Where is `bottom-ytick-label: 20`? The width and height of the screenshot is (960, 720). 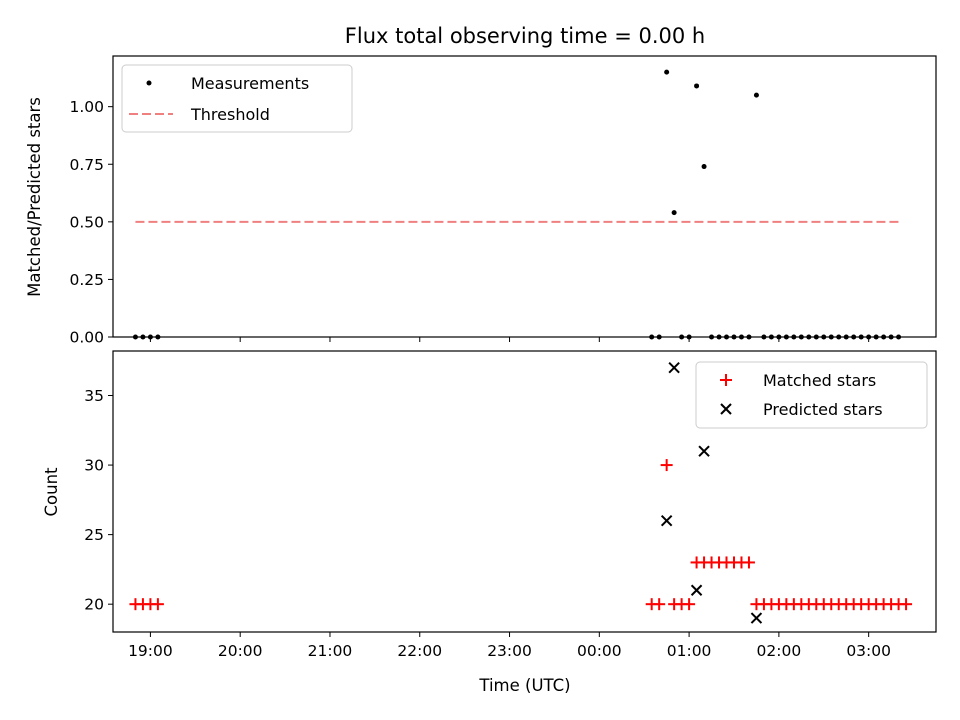 bottom-ytick-label: 20 is located at coordinates (94, 605).